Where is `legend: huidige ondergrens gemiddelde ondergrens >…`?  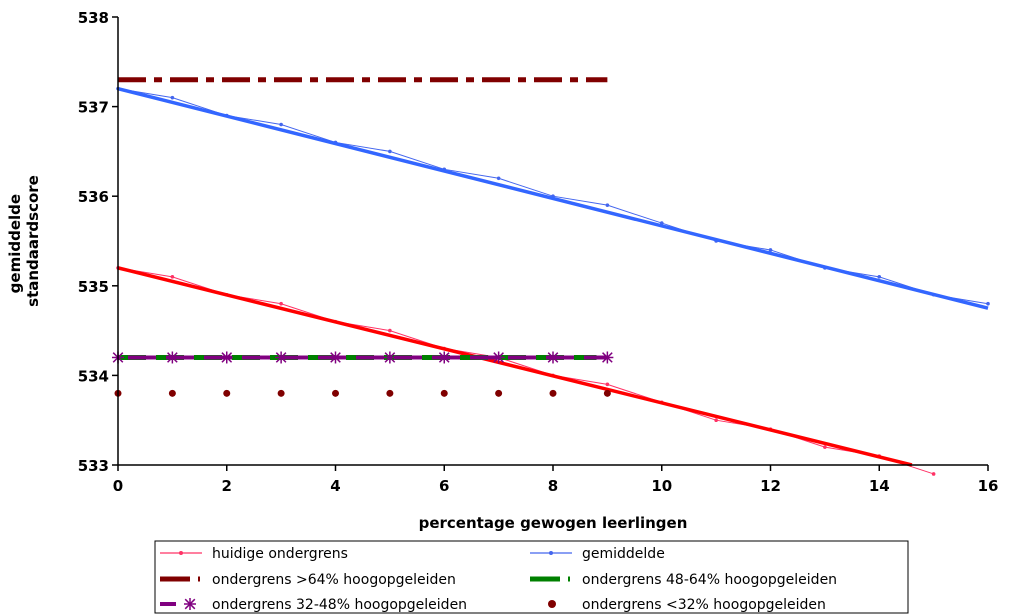 legend: huidige ondergrens gemiddelde ondergrens >… is located at coordinates (531, 577).